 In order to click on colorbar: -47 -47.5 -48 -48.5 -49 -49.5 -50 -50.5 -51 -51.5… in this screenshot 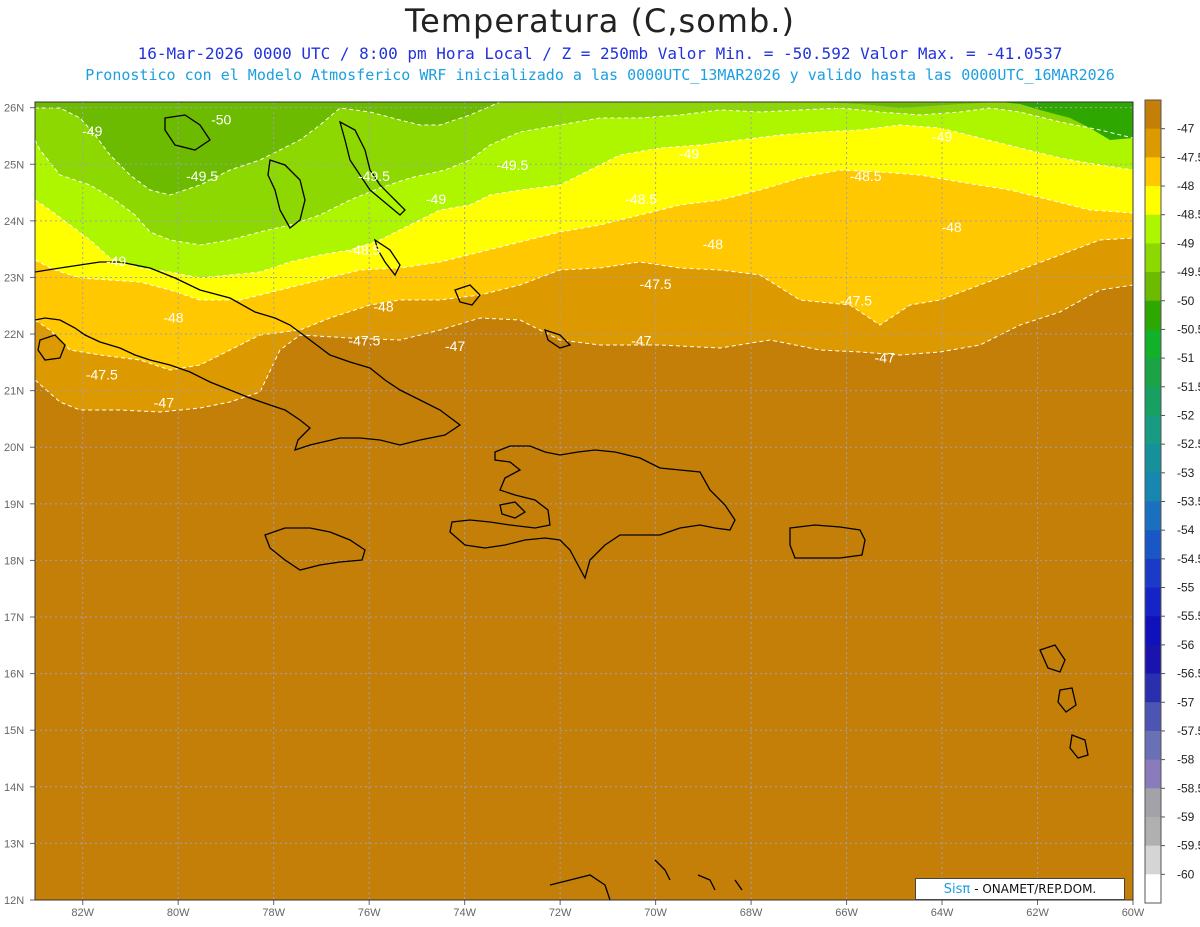, I will do `click(1172, 501)`.